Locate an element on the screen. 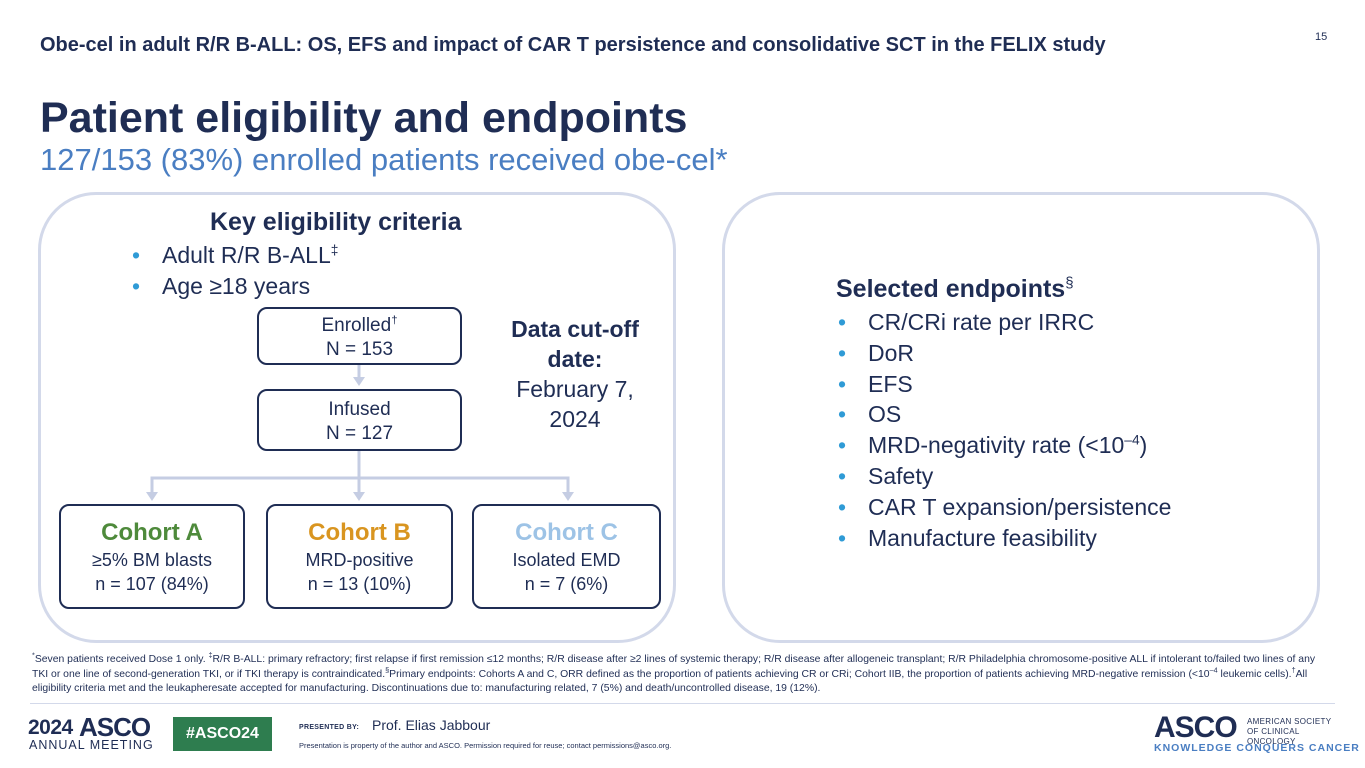 Image resolution: width=1365 pixels, height=768 pixels. eligibility-heading: Key eligibility criteria is located at coordinates (336, 222).